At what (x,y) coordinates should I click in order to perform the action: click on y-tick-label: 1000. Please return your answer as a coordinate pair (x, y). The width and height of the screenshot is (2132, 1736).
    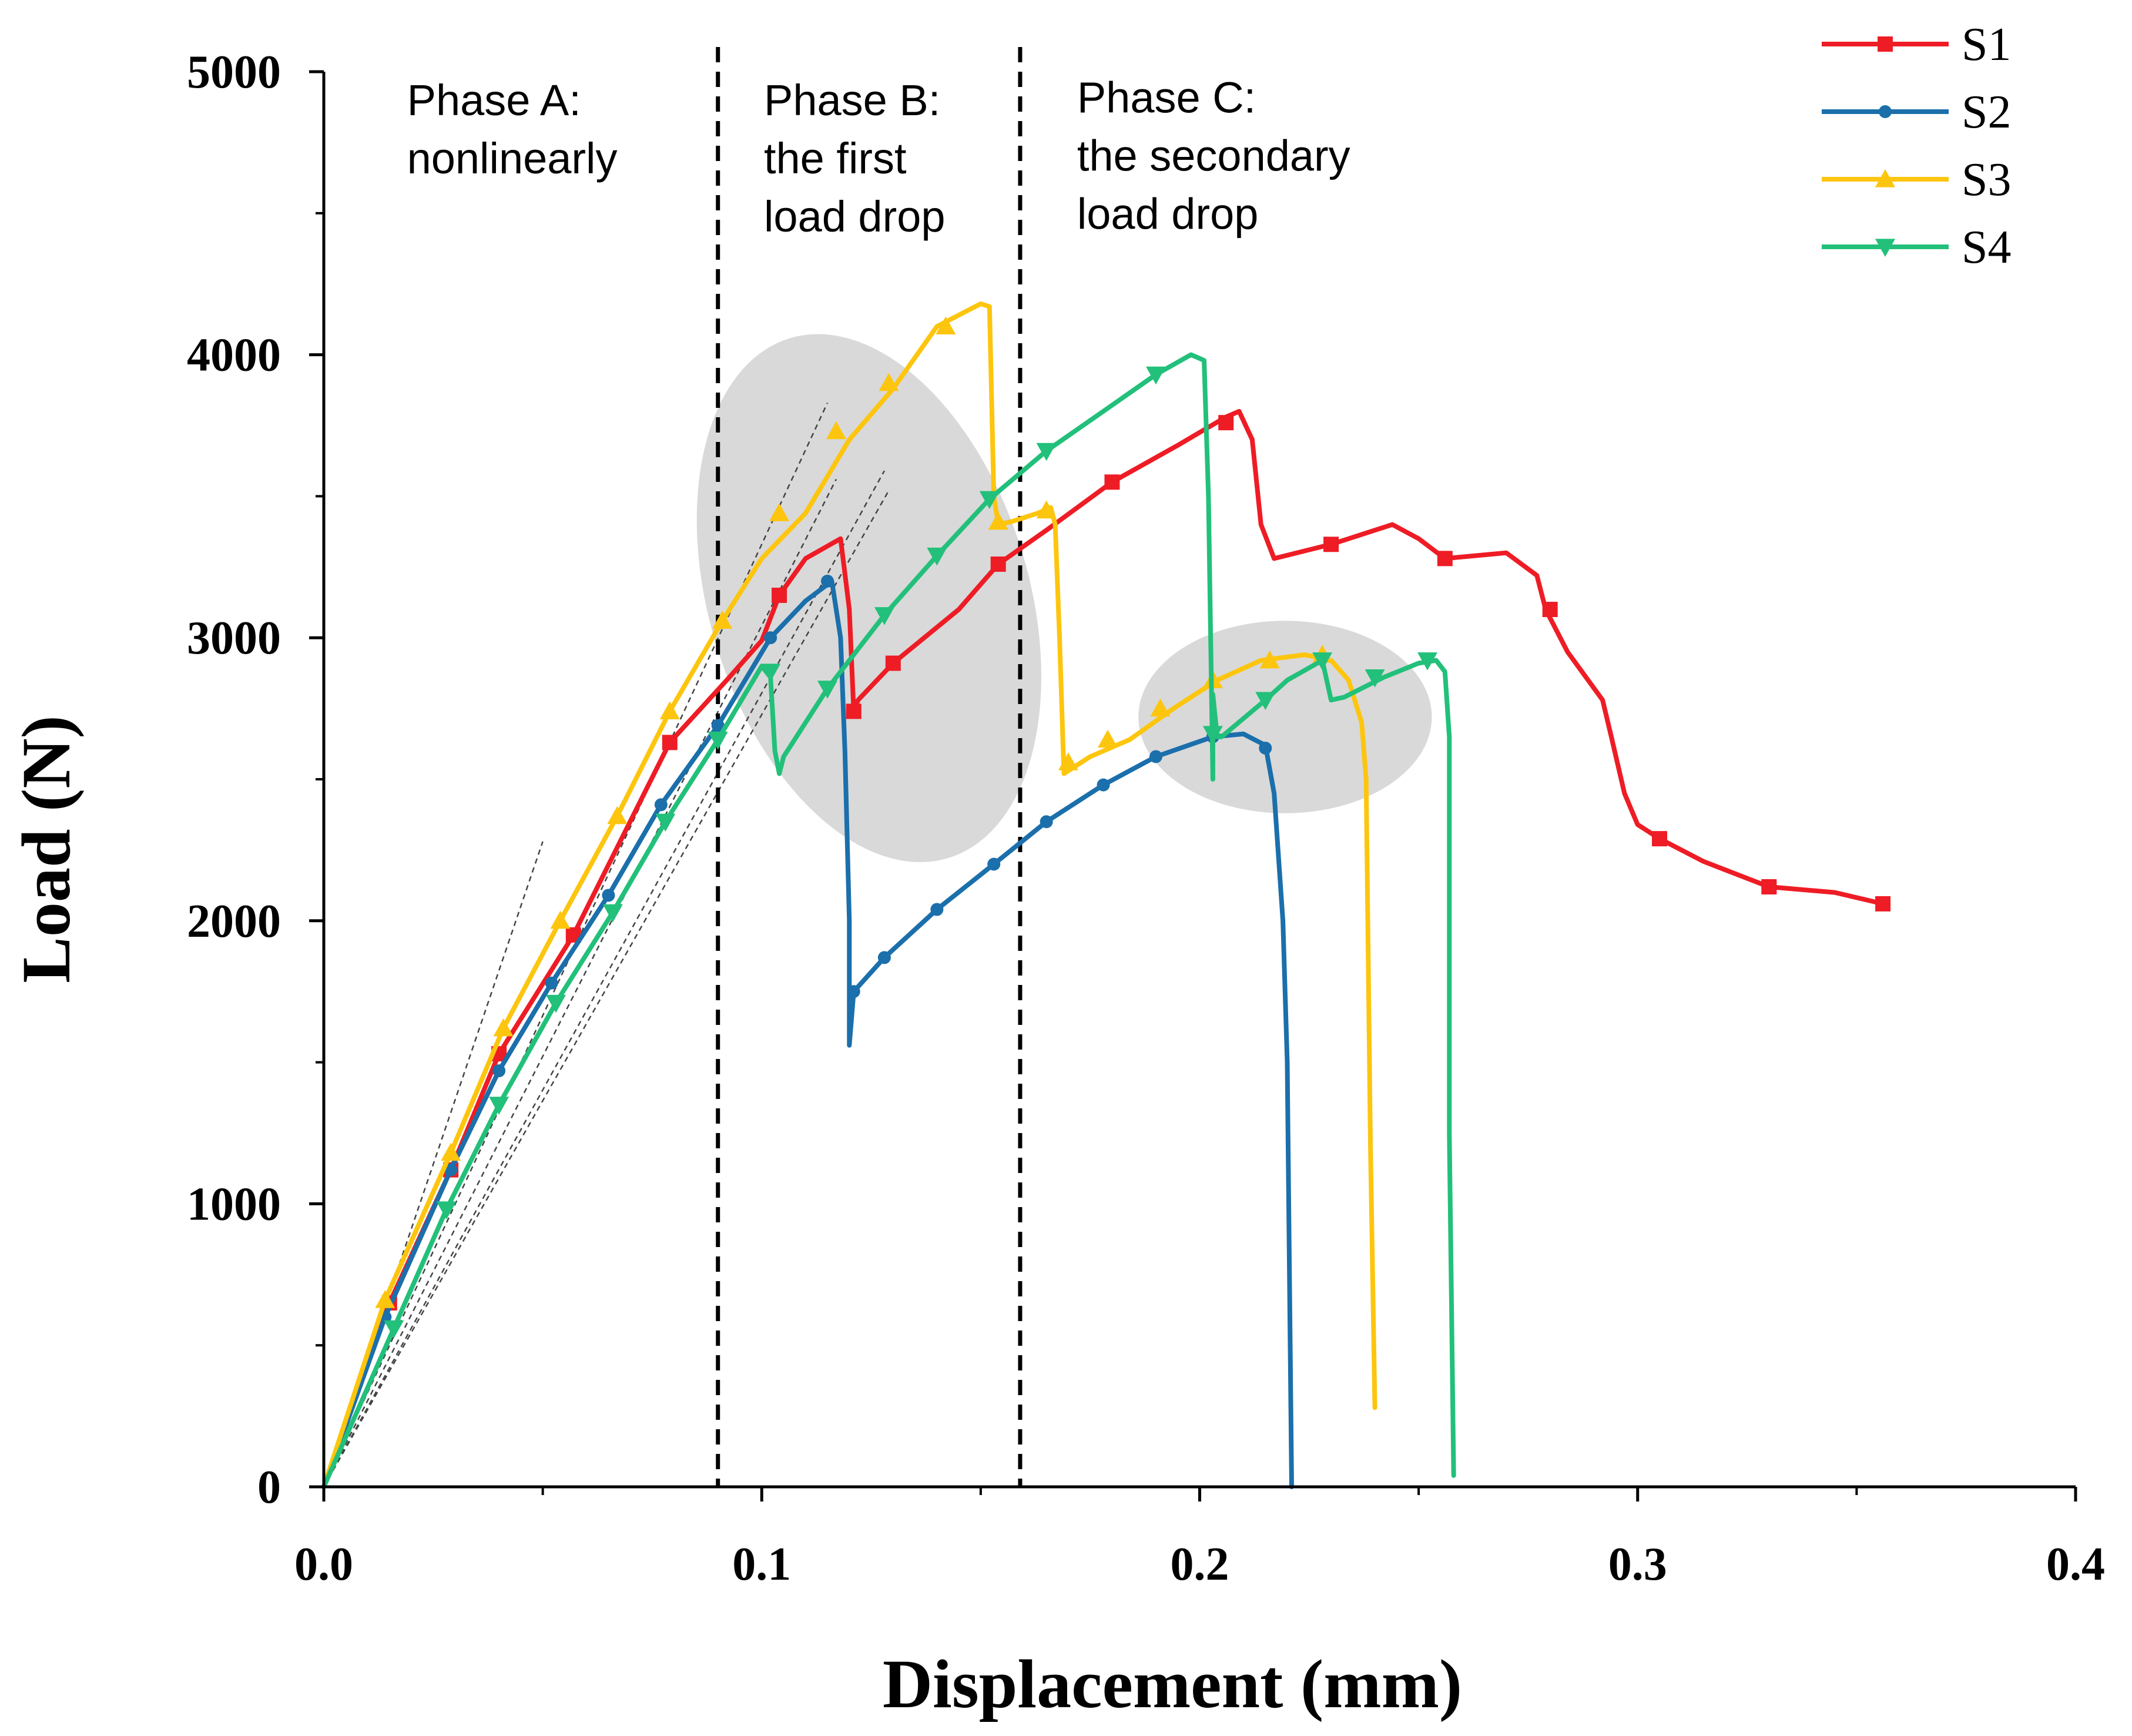
    Looking at the image, I should click on (234, 1204).